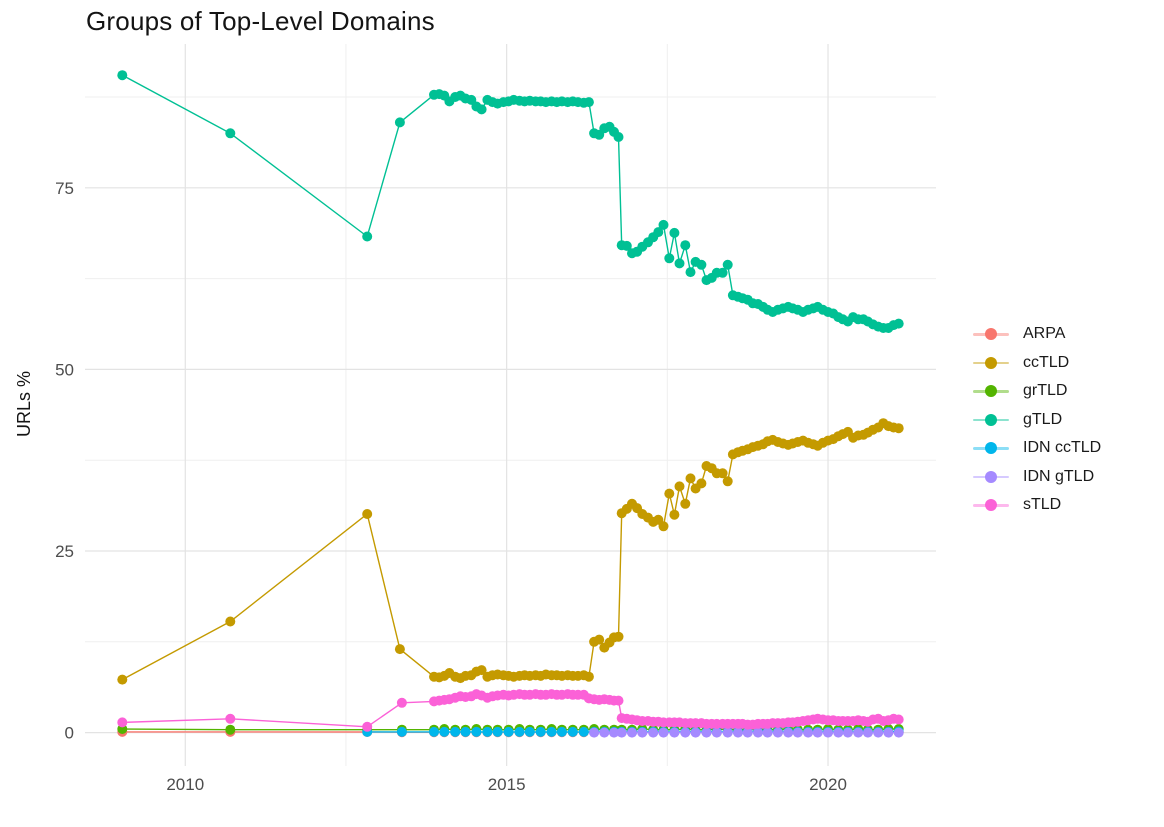 This screenshot has height=827, width=1164. Describe the element at coordinates (1037, 363) in the screenshot. I see `legend-item-cctld: ccTLD` at that location.